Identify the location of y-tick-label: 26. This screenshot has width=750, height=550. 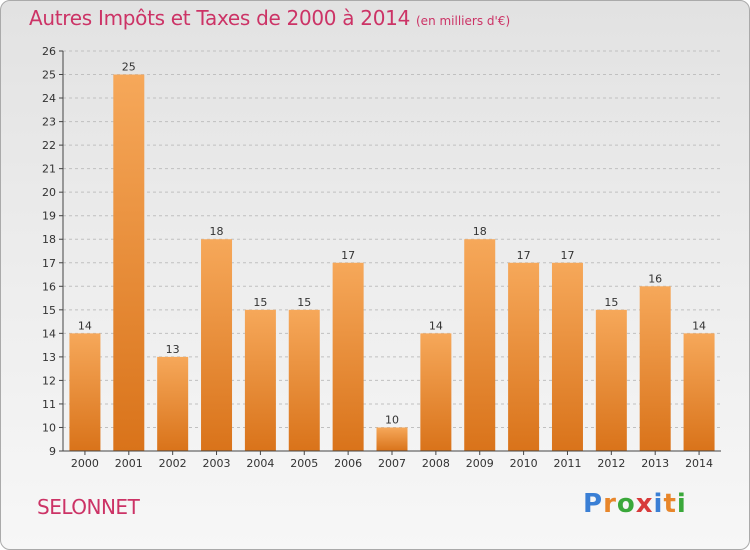
(49, 51).